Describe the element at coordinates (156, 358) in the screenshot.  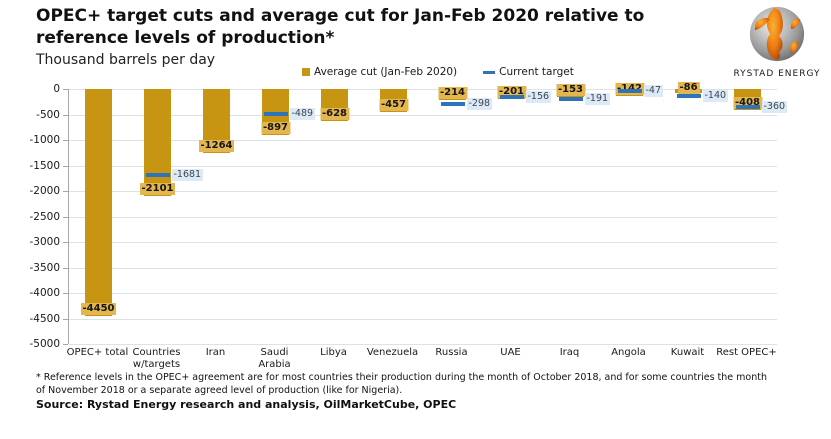
I see `x-category-label: Countries w/targets` at that location.